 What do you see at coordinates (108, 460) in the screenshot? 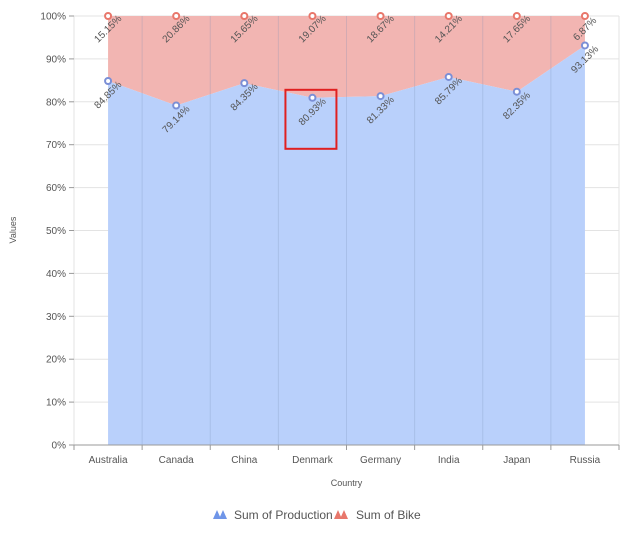
I see `x-tick-label: Australia` at bounding box center [108, 460].